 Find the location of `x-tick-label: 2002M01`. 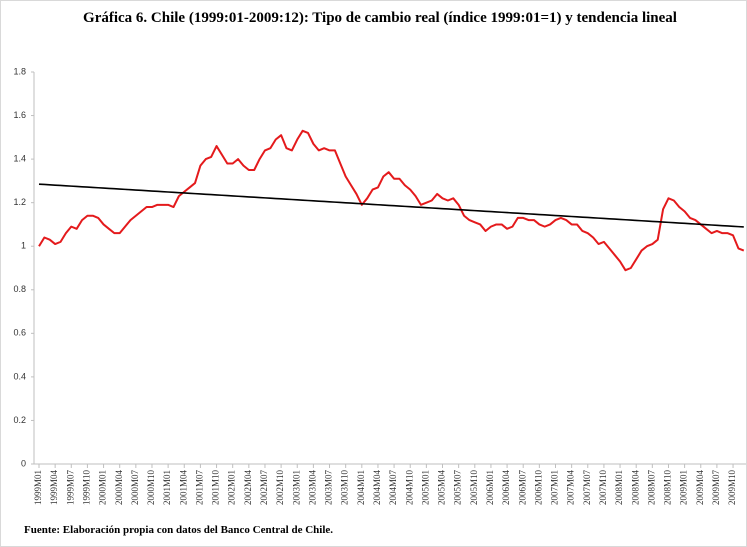

x-tick-label: 2002M01 is located at coordinates (232, 487).